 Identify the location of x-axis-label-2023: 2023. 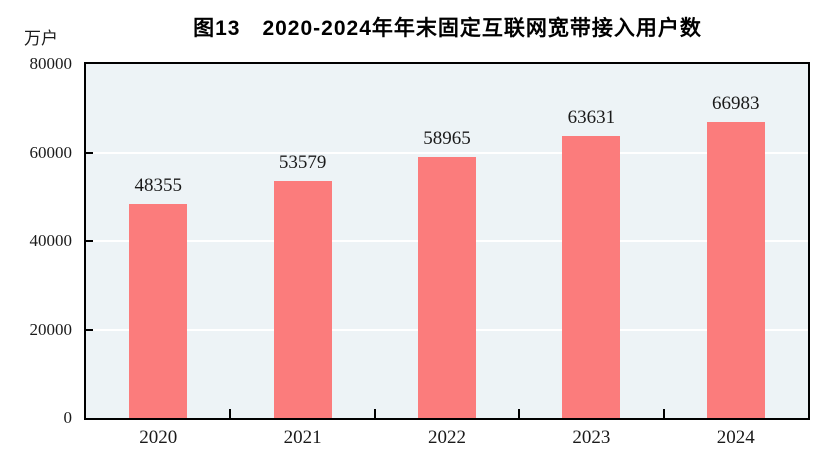
(591, 437).